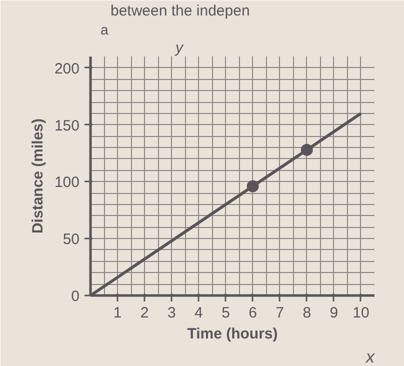  I want to click on x-tick-label: 4, so click(198, 313).